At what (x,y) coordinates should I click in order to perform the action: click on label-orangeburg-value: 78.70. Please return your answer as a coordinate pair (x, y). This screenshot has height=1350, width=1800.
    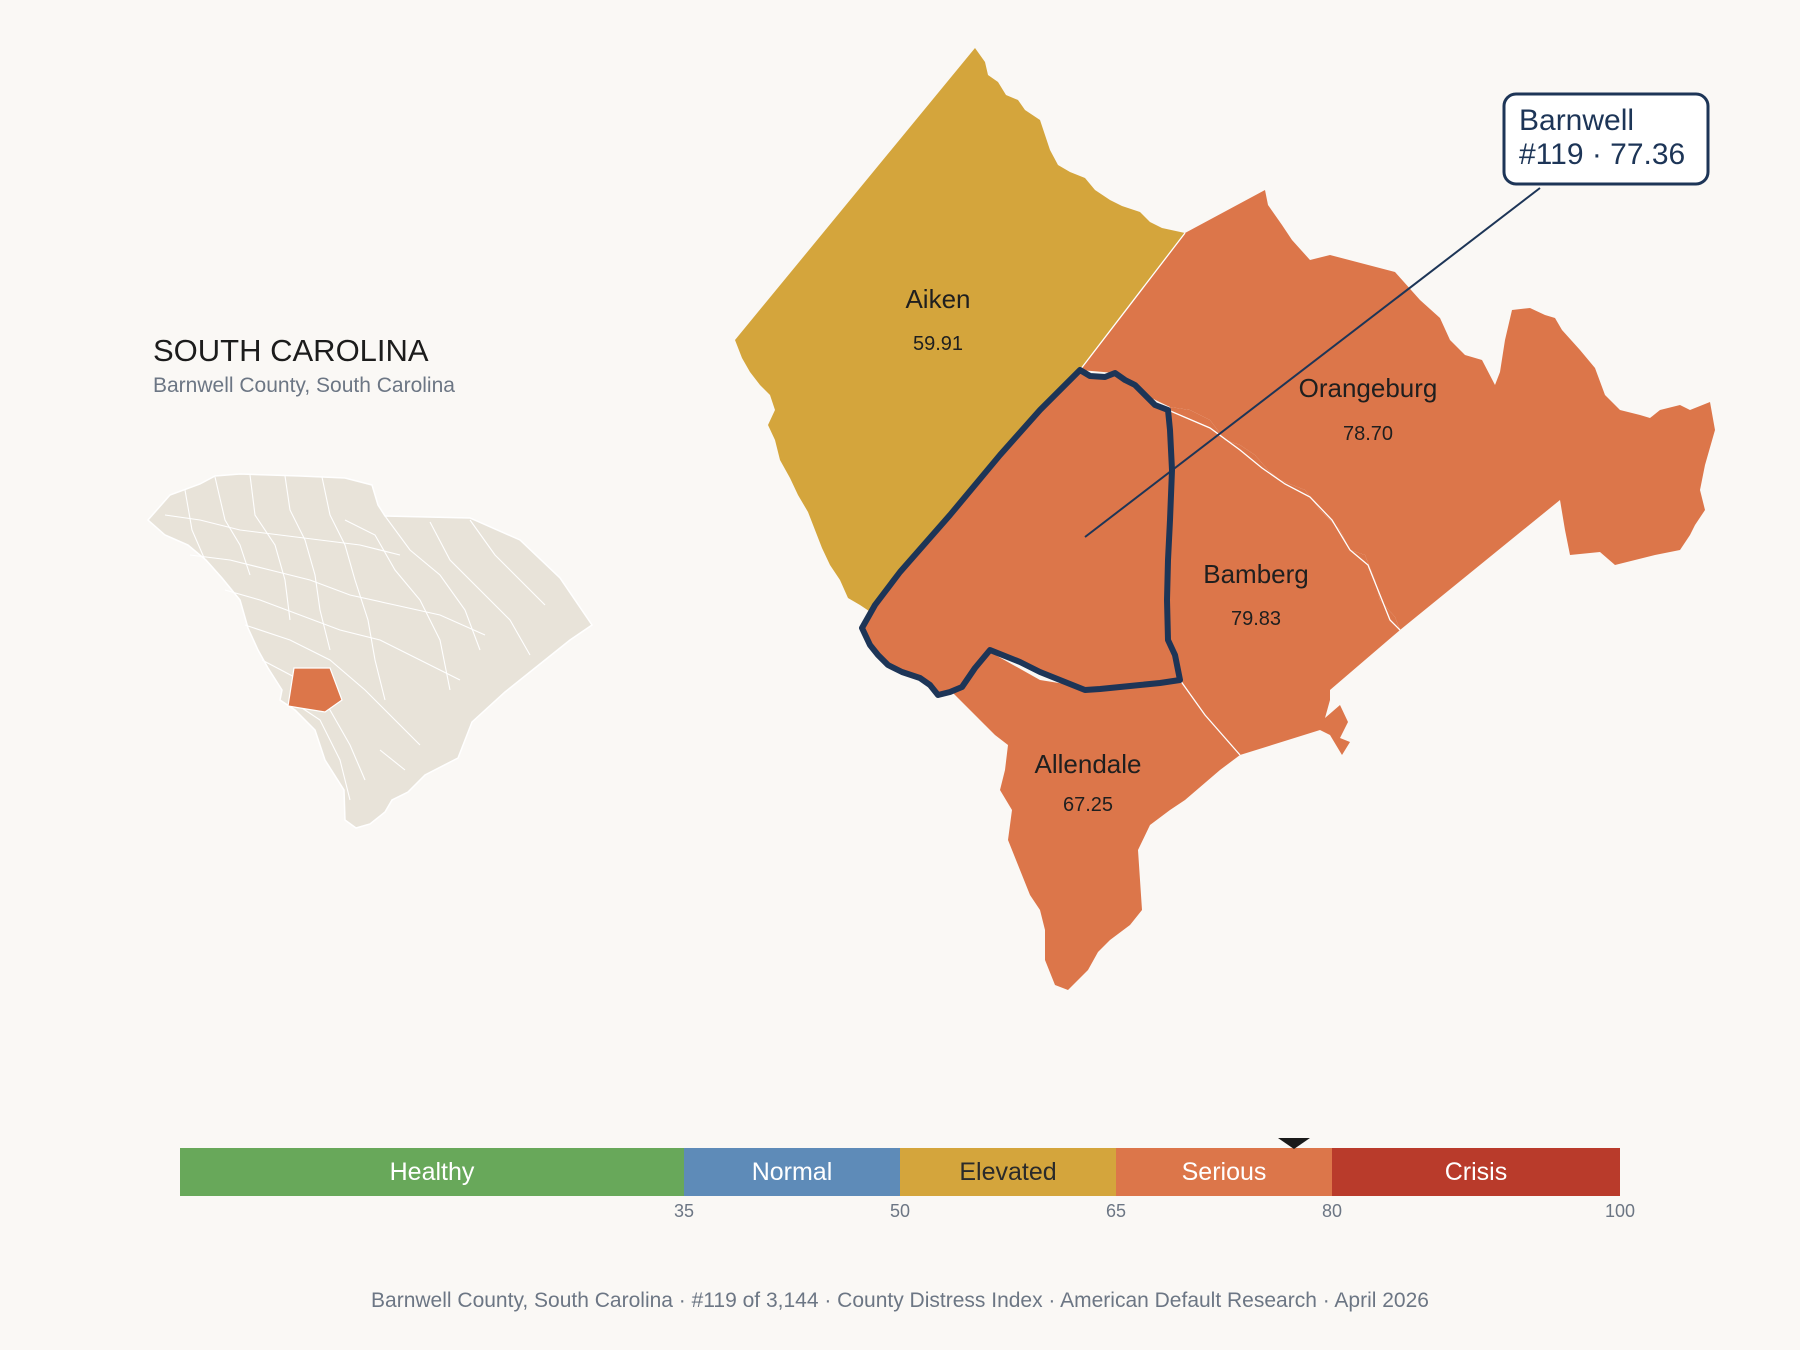
    Looking at the image, I should click on (1368, 434).